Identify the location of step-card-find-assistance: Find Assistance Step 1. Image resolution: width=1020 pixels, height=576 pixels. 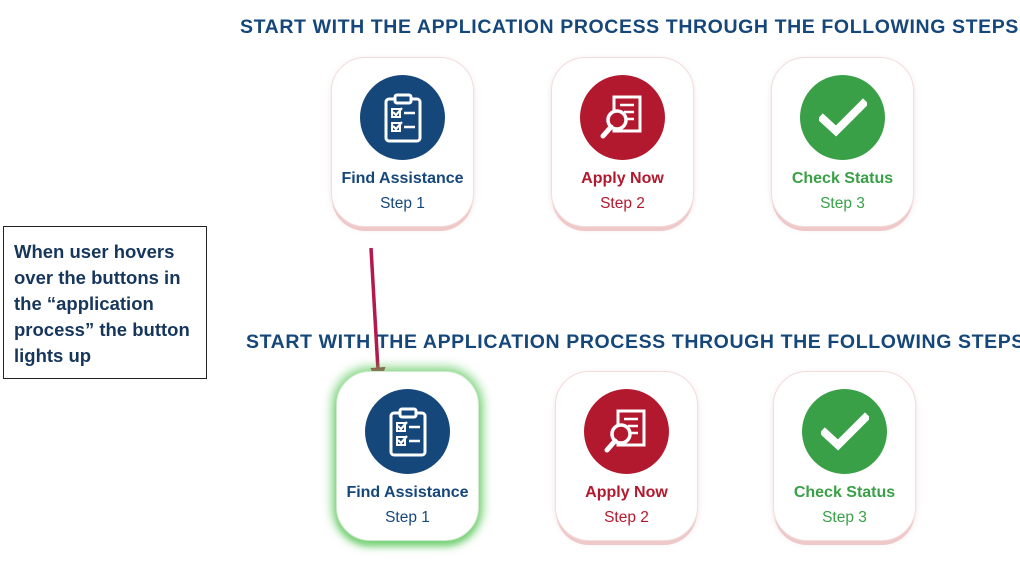
(402, 142).